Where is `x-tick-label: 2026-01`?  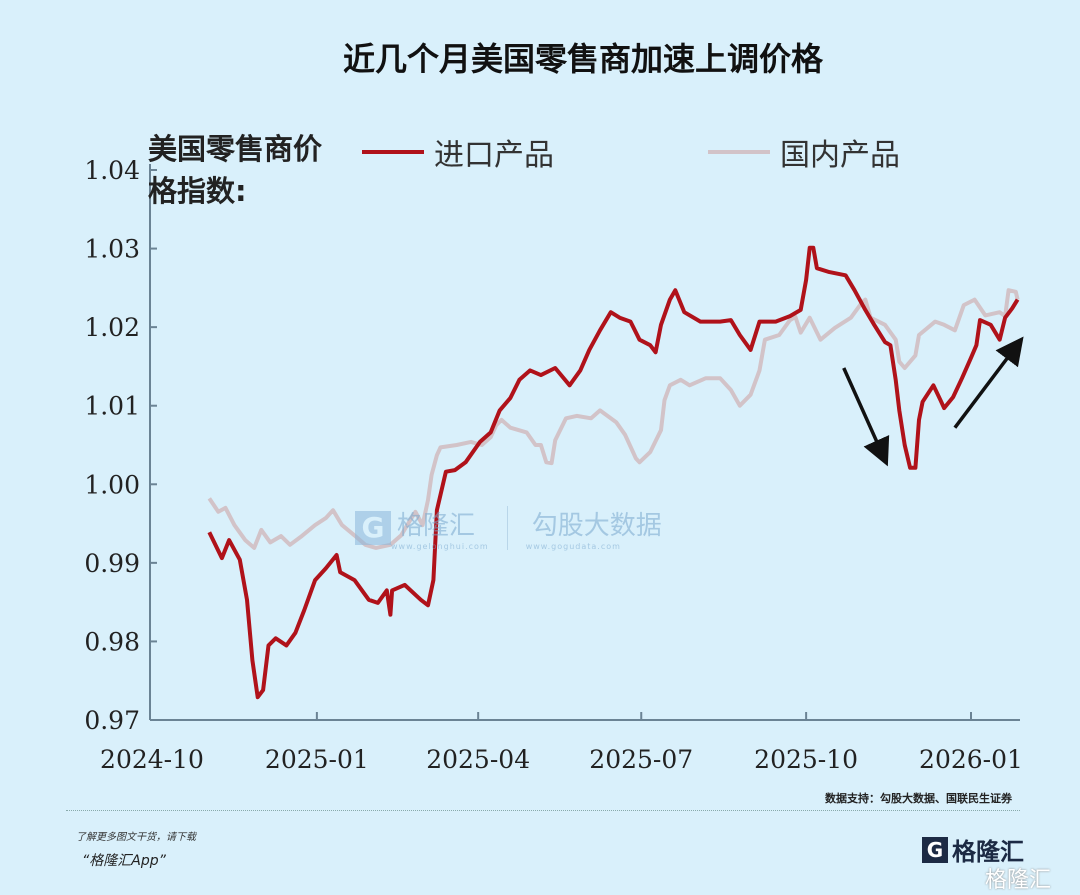
x-tick-label: 2026-01 is located at coordinates (971, 759).